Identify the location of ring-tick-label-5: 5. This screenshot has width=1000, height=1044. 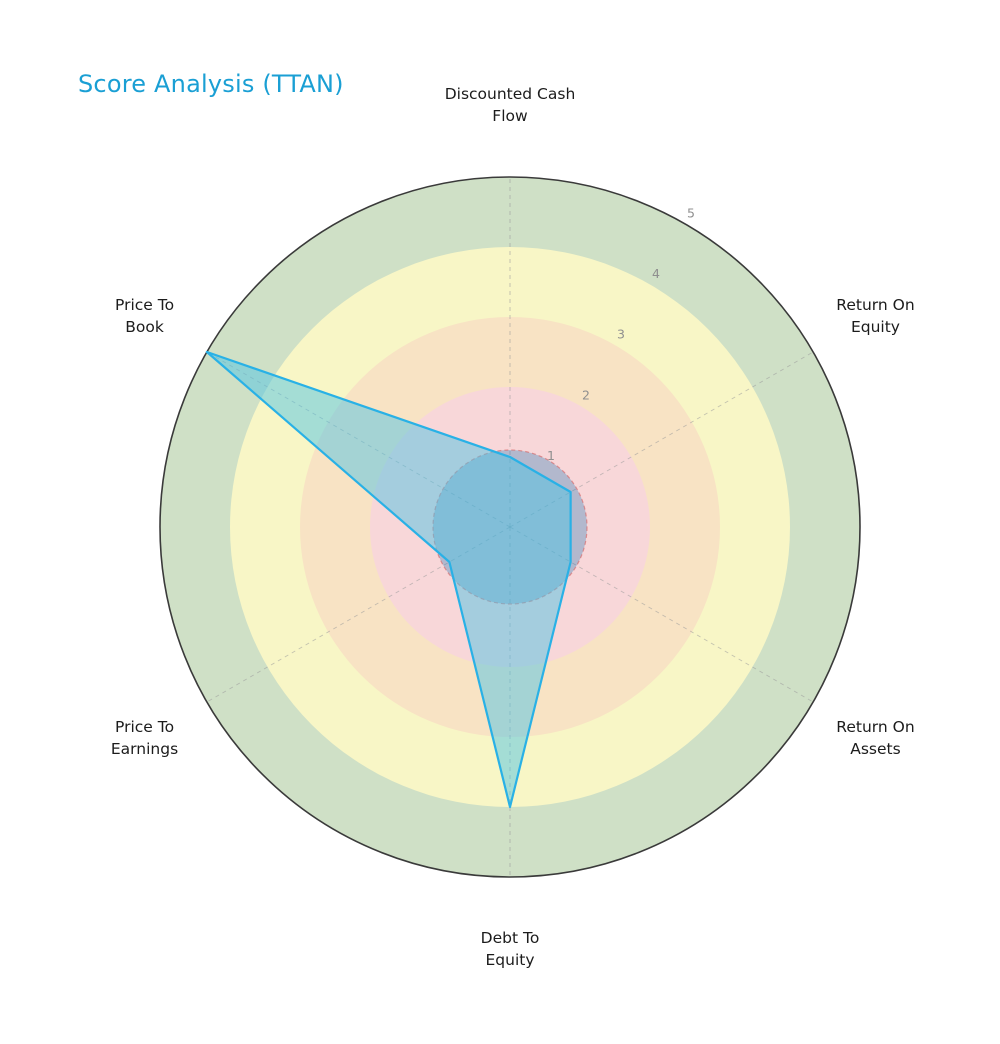
(691, 212).